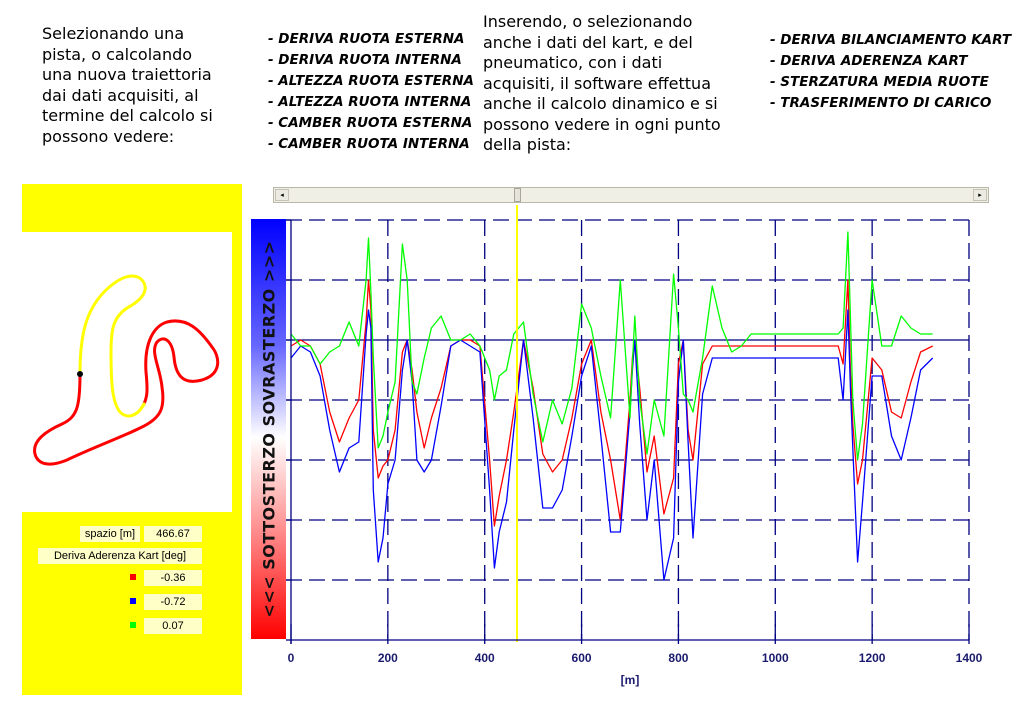 The height and width of the screenshot is (718, 1024). Describe the element at coordinates (366, 39) in the screenshot. I see `track-feature-item: - DERIVA RUOTA ESTERNA` at that location.